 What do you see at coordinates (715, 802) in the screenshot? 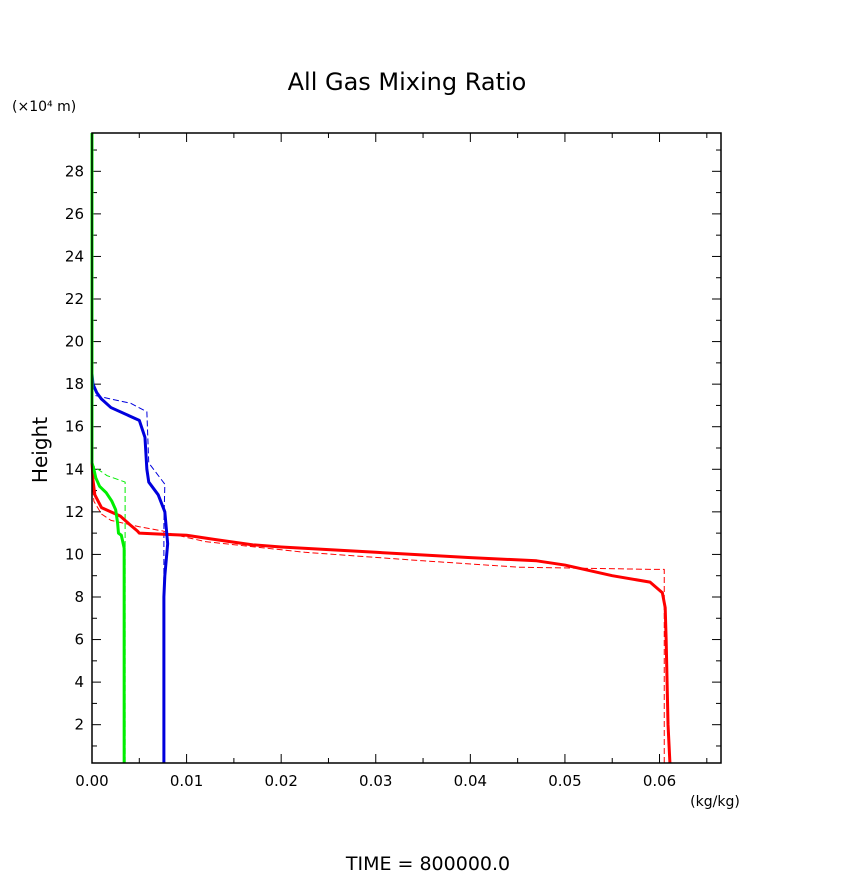
I see `x-axis-label: (kg/kg)` at bounding box center [715, 802].